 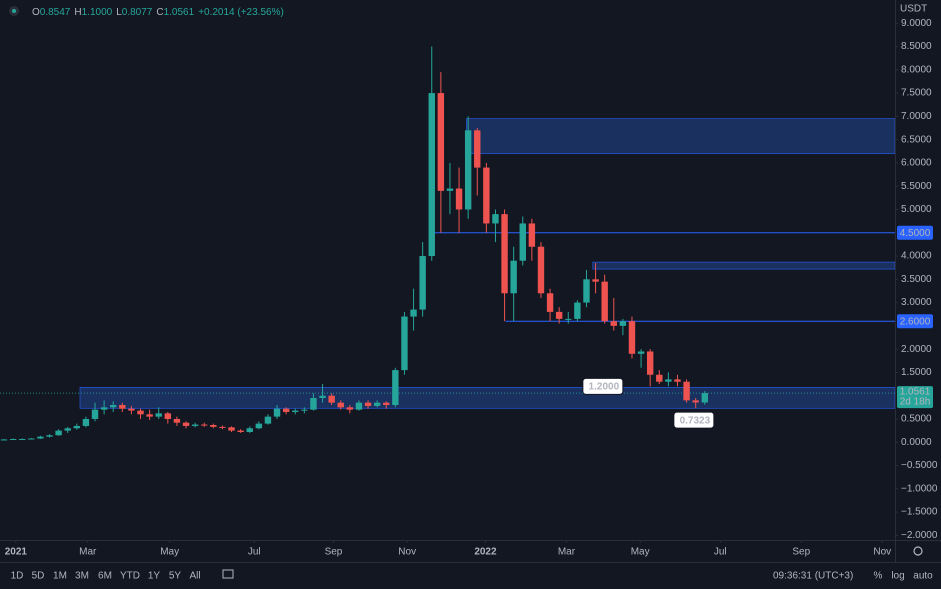 I want to click on option-button: %, so click(x=878, y=576).